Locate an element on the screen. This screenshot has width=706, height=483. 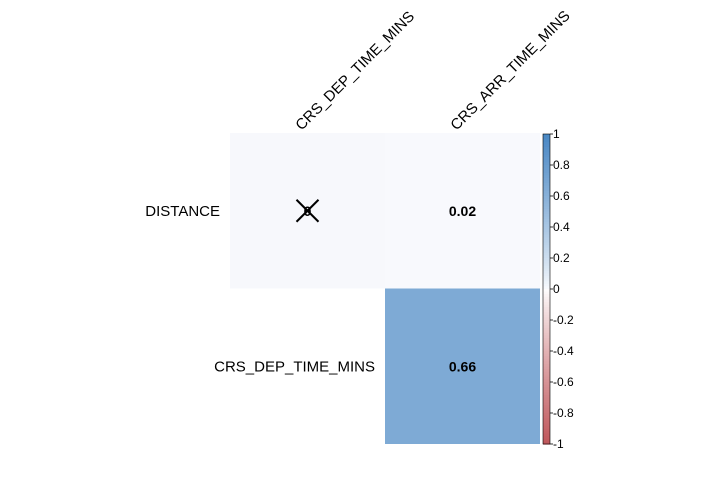
column-labels: CRS_DEP_TIME_MINS CRS_ARR_TIME_MINS is located at coordinates (432, 70).